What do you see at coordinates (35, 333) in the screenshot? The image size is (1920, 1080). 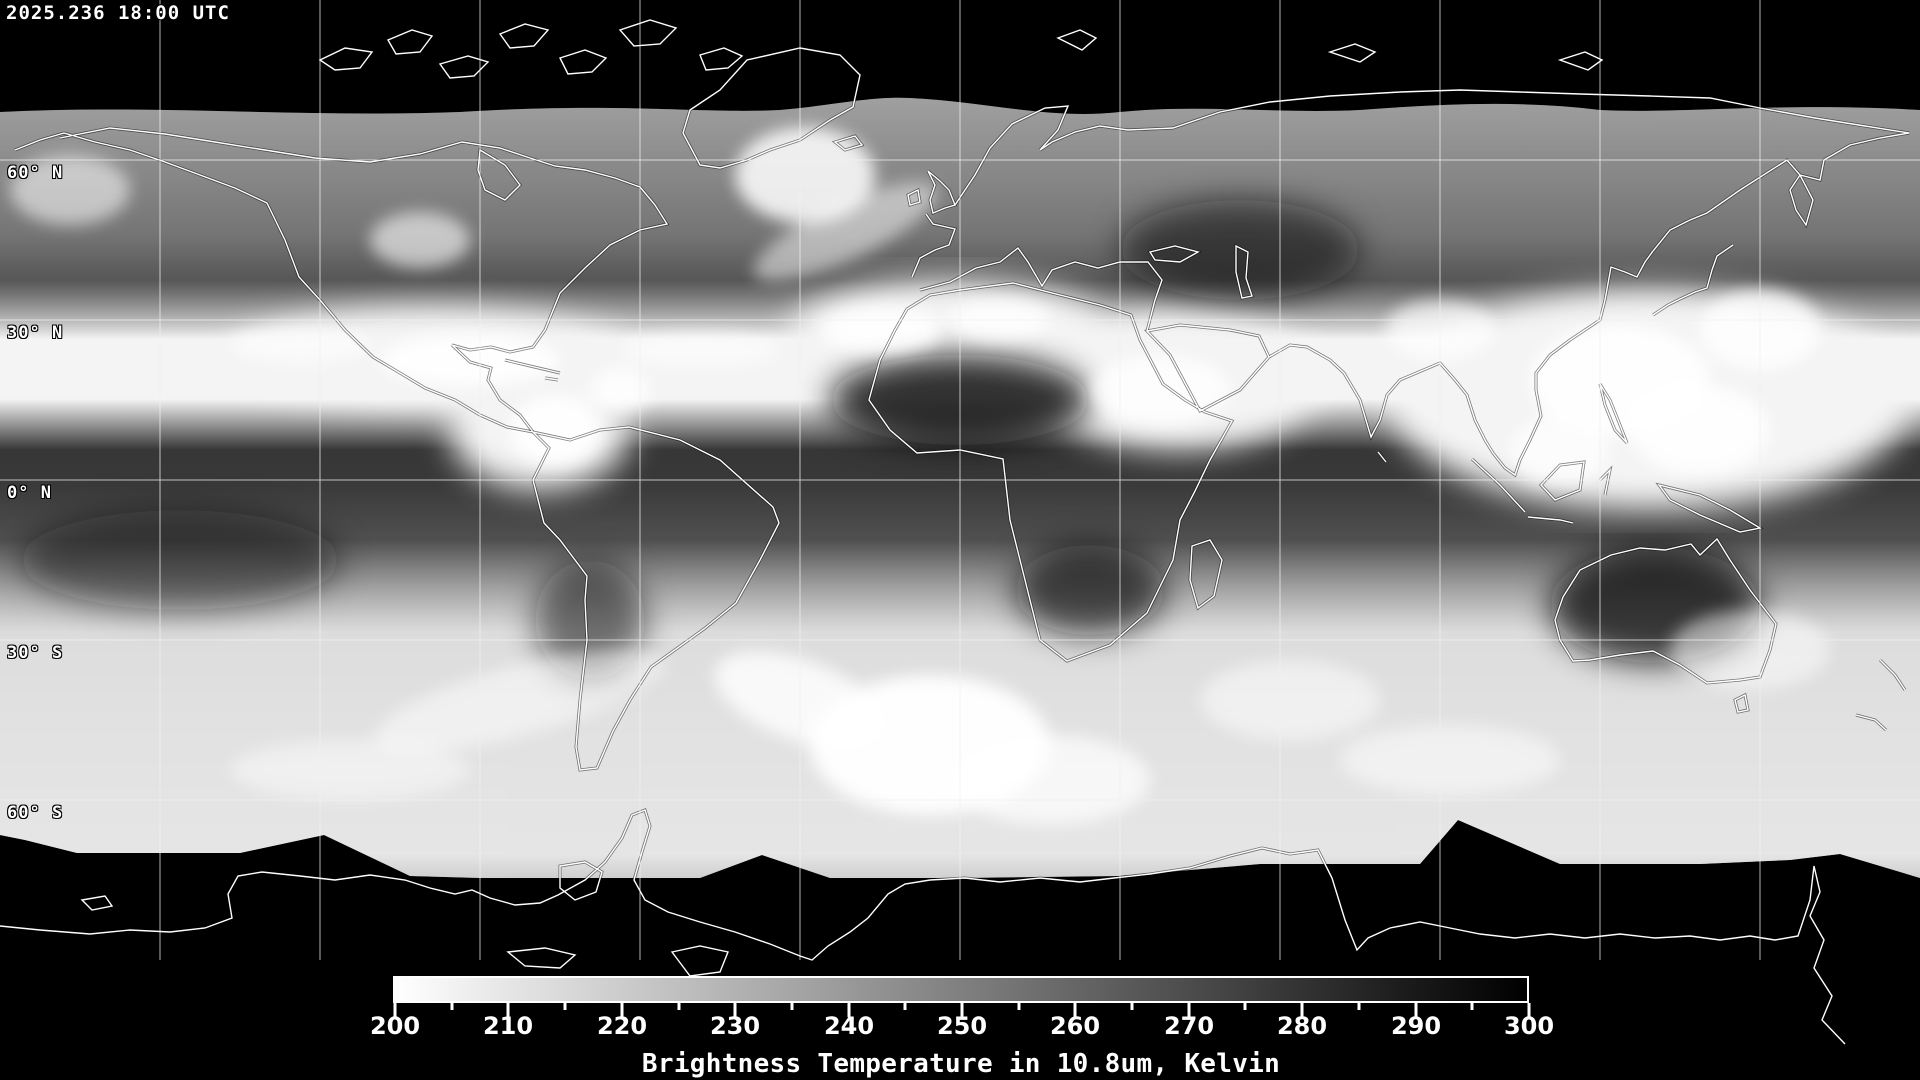 I see `lat-label-30n: 30° N` at bounding box center [35, 333].